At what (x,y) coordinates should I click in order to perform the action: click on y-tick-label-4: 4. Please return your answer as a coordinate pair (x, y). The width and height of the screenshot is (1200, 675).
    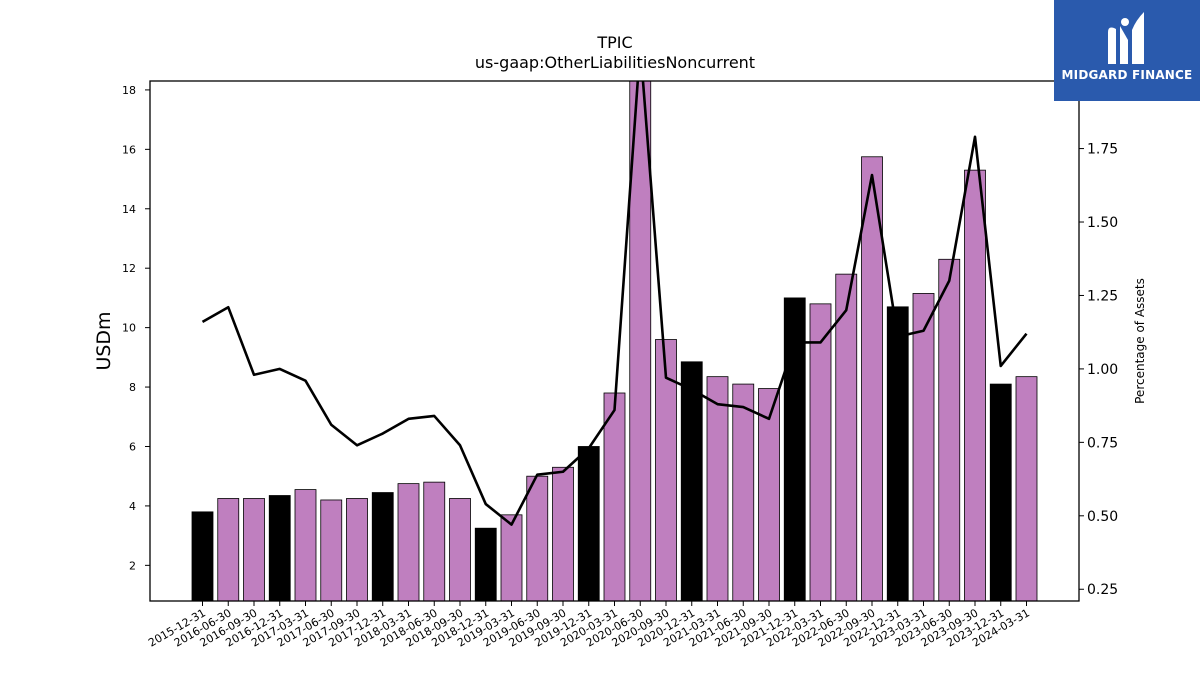
    Looking at the image, I should click on (132, 506).